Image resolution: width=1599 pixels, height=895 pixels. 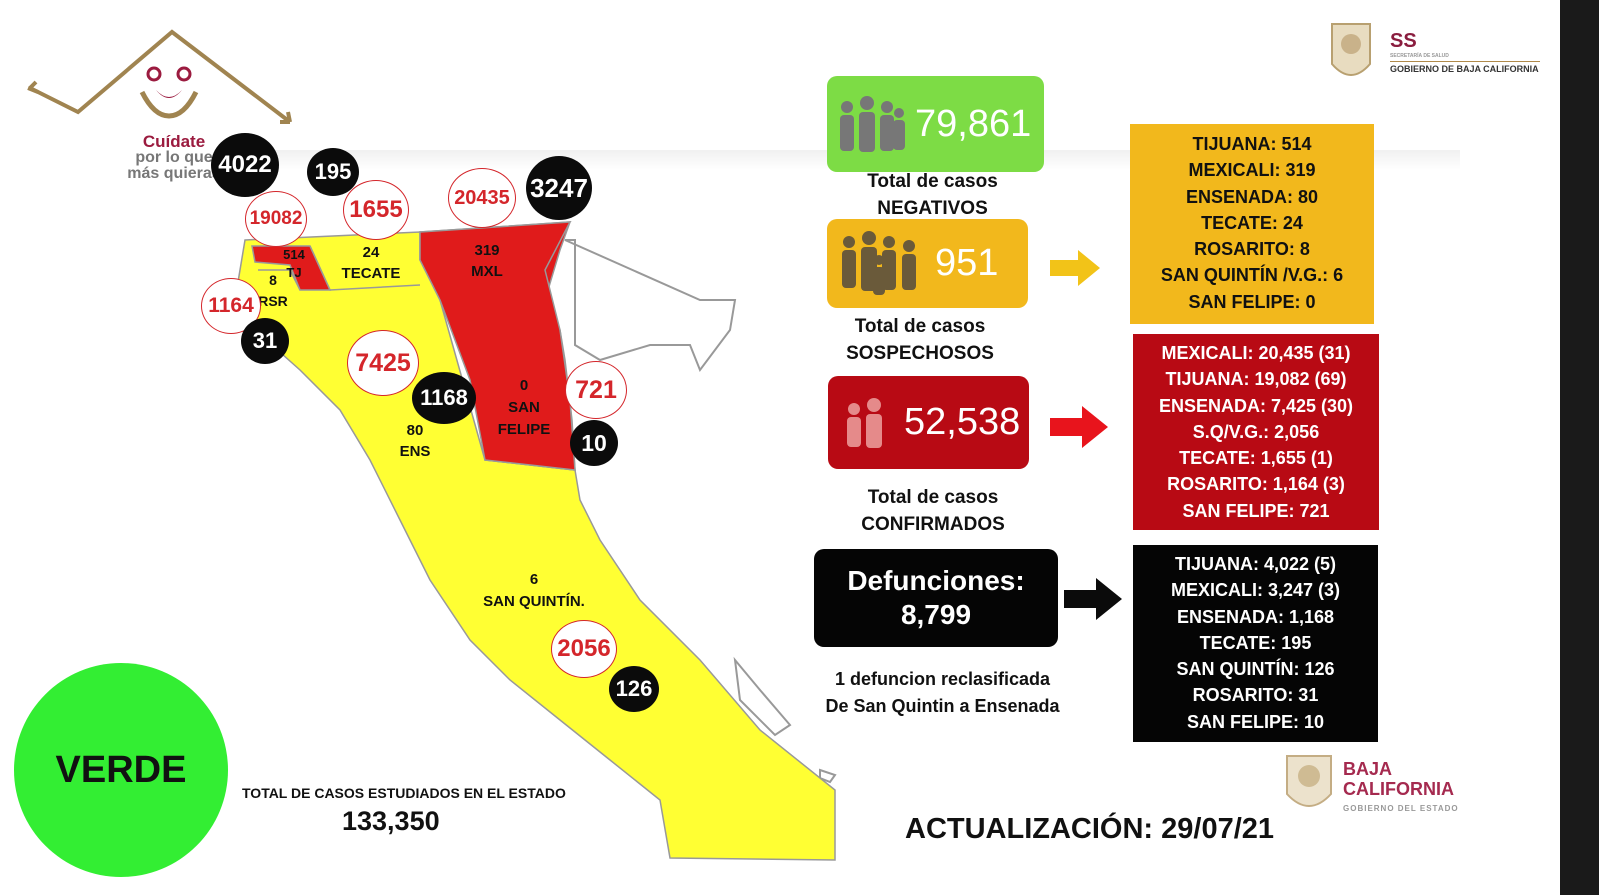 I want to click on confirmed-row: ROSARITO: 1,164 (3), so click(x=1256, y=484).